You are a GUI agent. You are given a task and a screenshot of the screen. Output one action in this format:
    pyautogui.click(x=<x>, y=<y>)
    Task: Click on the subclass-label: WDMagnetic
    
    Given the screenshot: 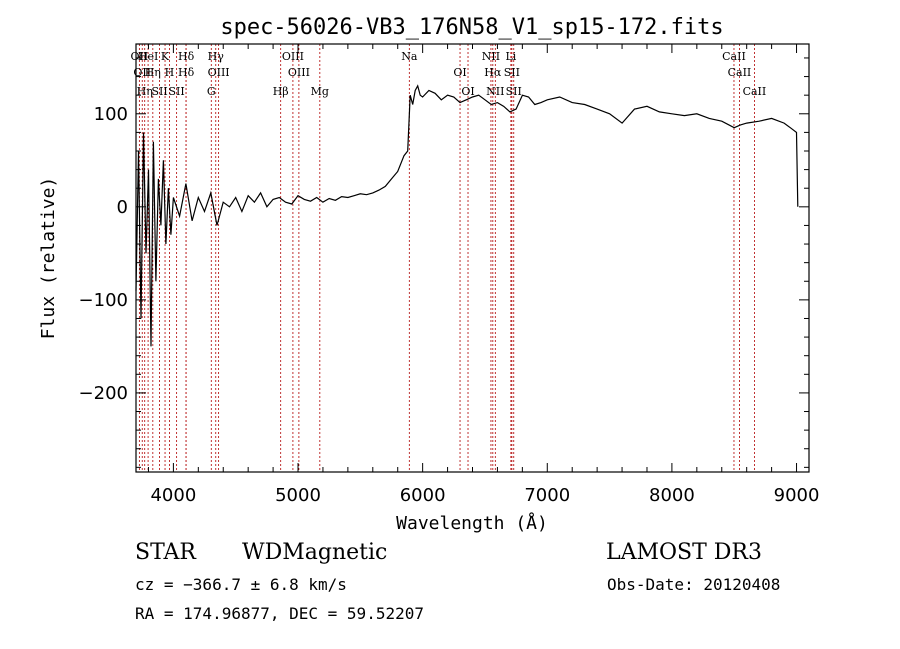 What is the action you would take?
    pyautogui.click(x=314, y=552)
    